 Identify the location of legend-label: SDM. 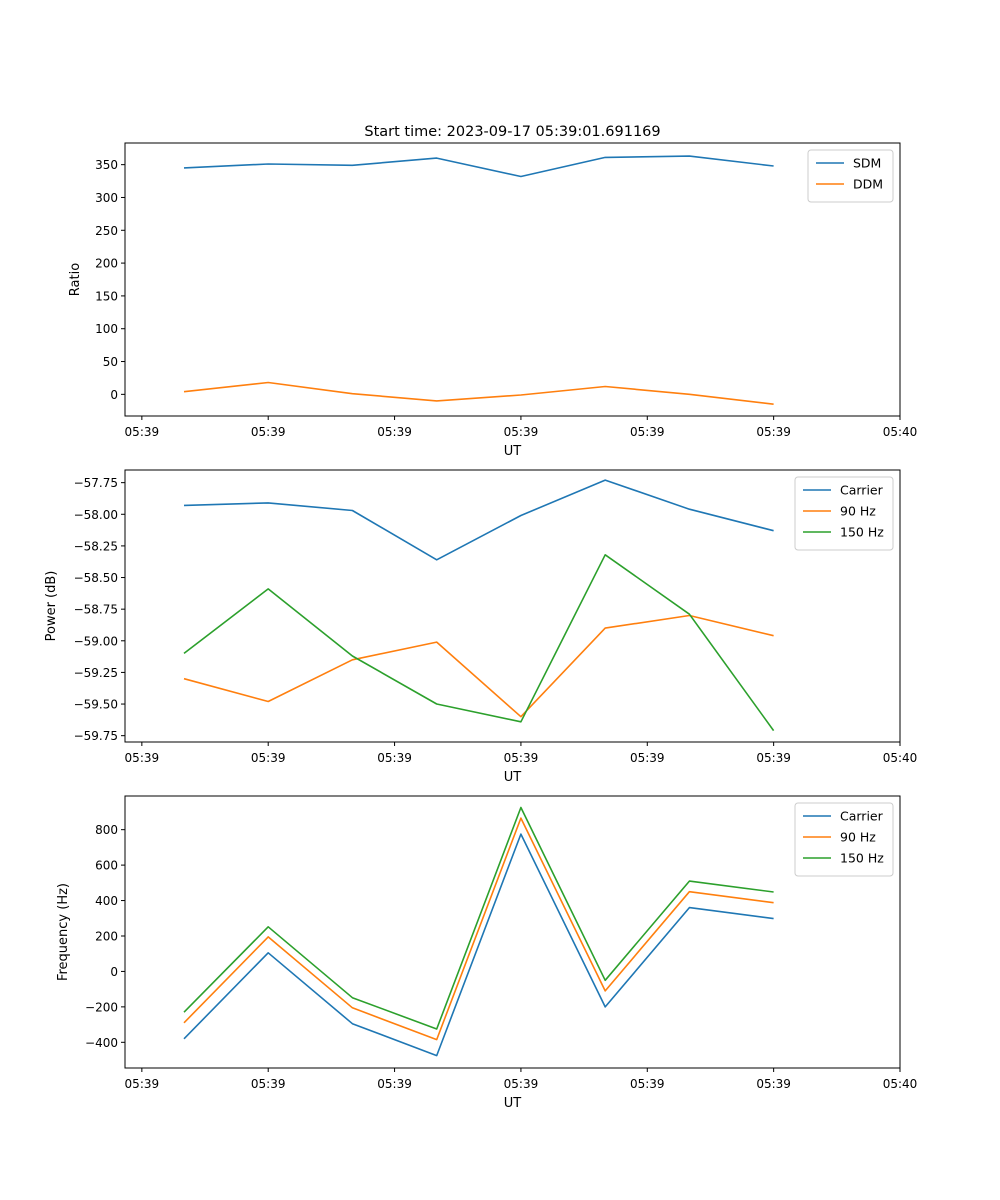
(867, 163).